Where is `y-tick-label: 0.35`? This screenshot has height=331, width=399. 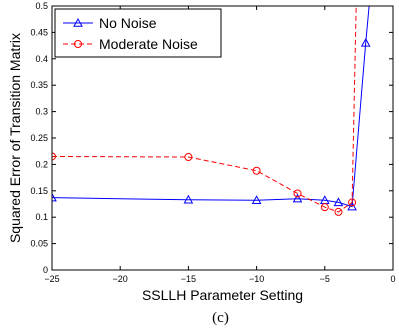
y-tick-label: 0.35 is located at coordinates (39, 85).